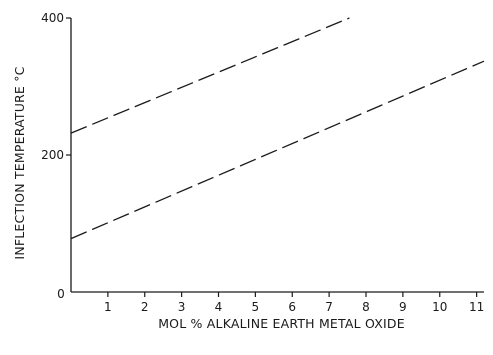 Image resolution: width=493 pixels, height=355 pixels. I want to click on x-tick-label-11: 11, so click(476, 307).